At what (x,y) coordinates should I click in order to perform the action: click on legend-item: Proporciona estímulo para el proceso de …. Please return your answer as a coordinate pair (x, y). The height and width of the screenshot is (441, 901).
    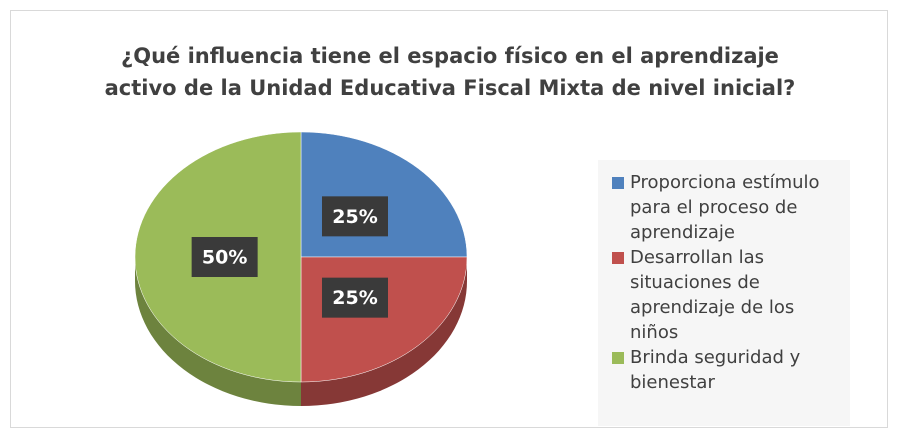
    Looking at the image, I should click on (726, 207).